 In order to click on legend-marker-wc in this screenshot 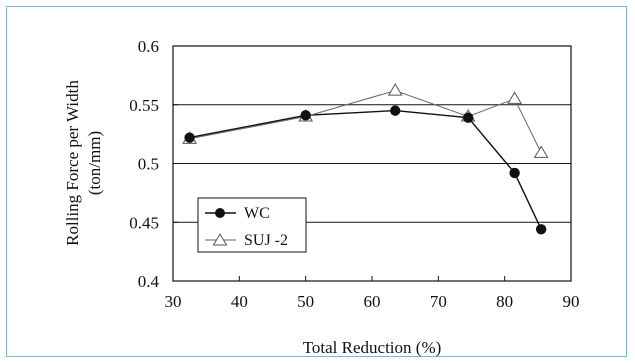, I will do `click(220, 213)`.